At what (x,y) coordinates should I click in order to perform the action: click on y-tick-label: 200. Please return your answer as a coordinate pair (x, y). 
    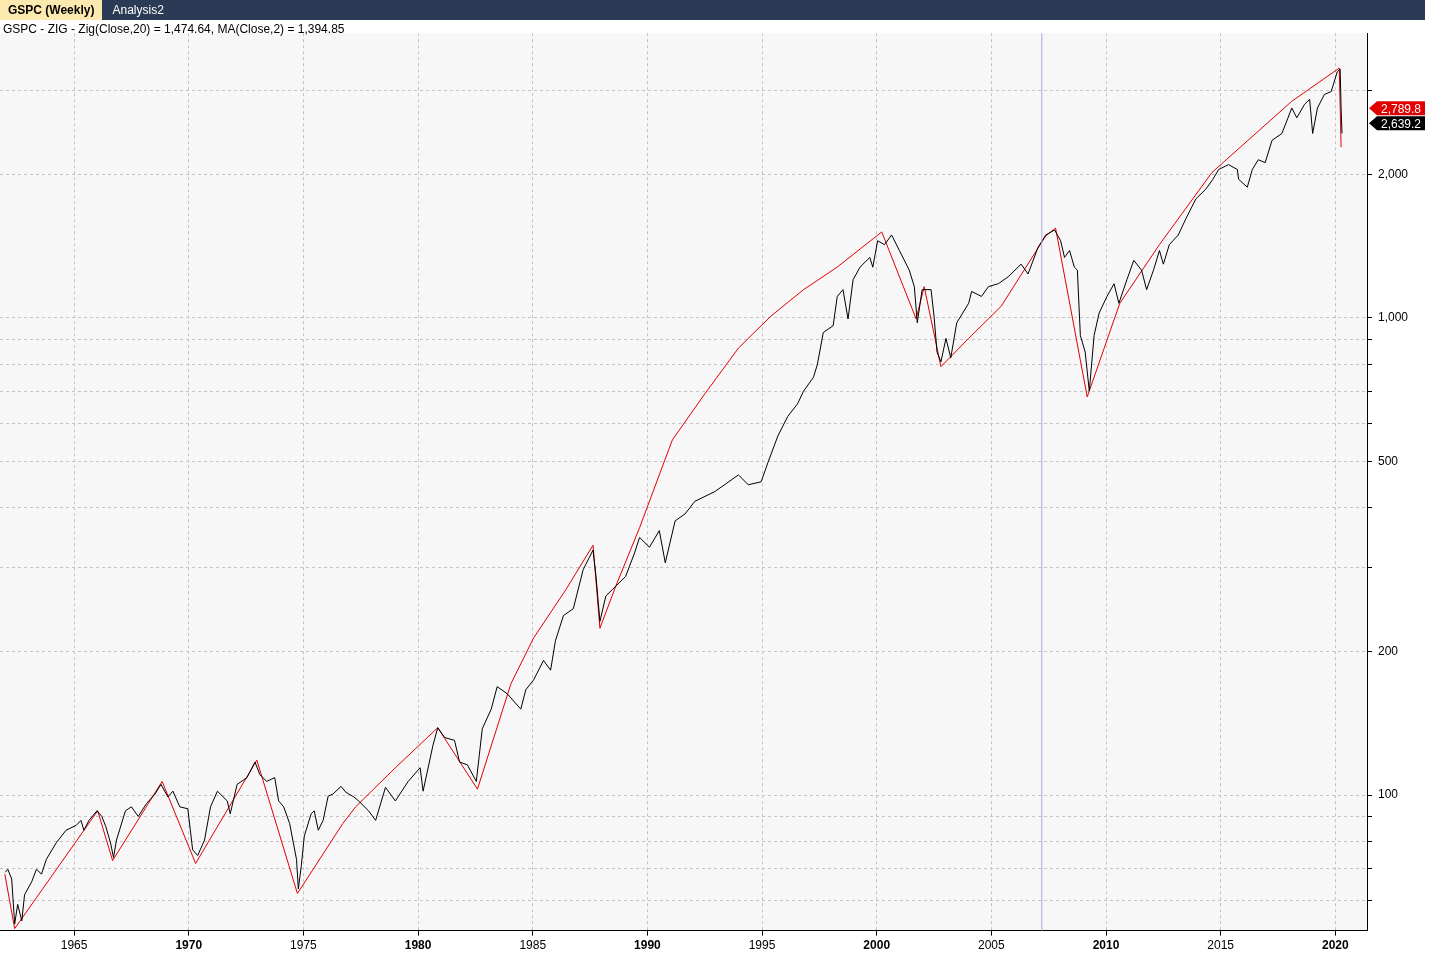
    Looking at the image, I should click on (1388, 650).